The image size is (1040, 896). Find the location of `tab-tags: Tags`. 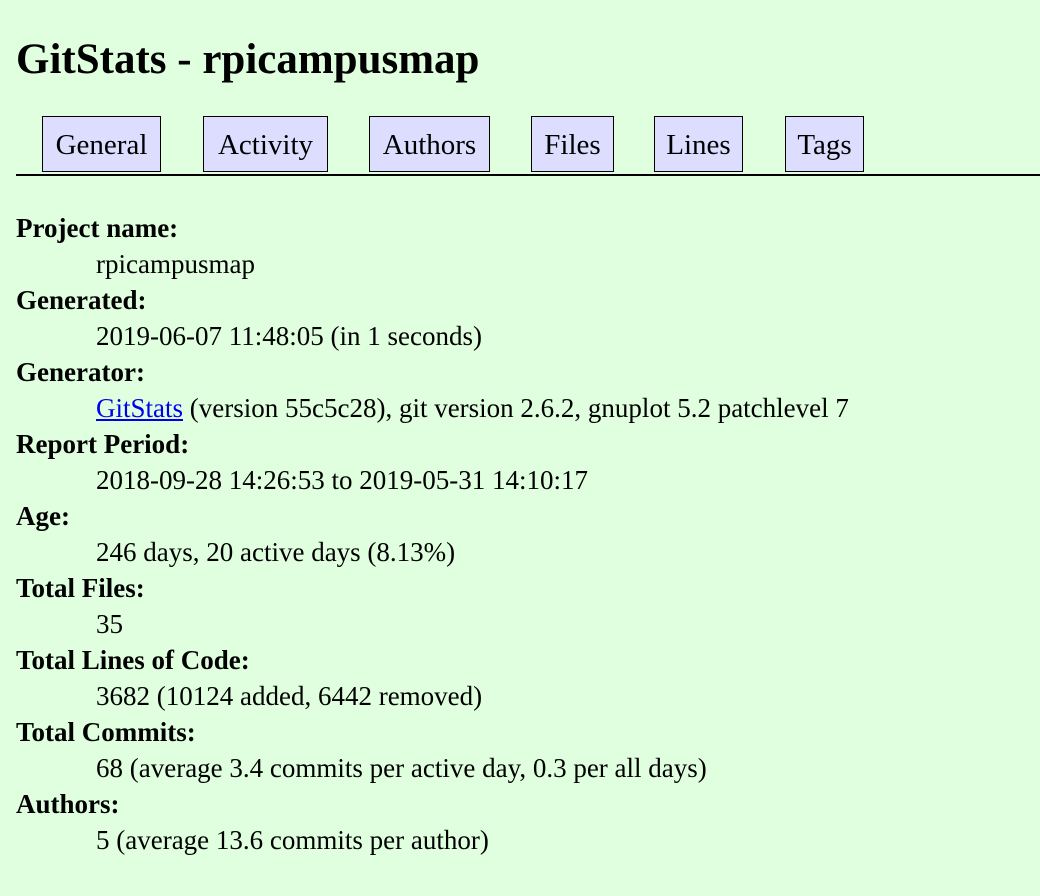

tab-tags: Tags is located at coordinates (824, 144).